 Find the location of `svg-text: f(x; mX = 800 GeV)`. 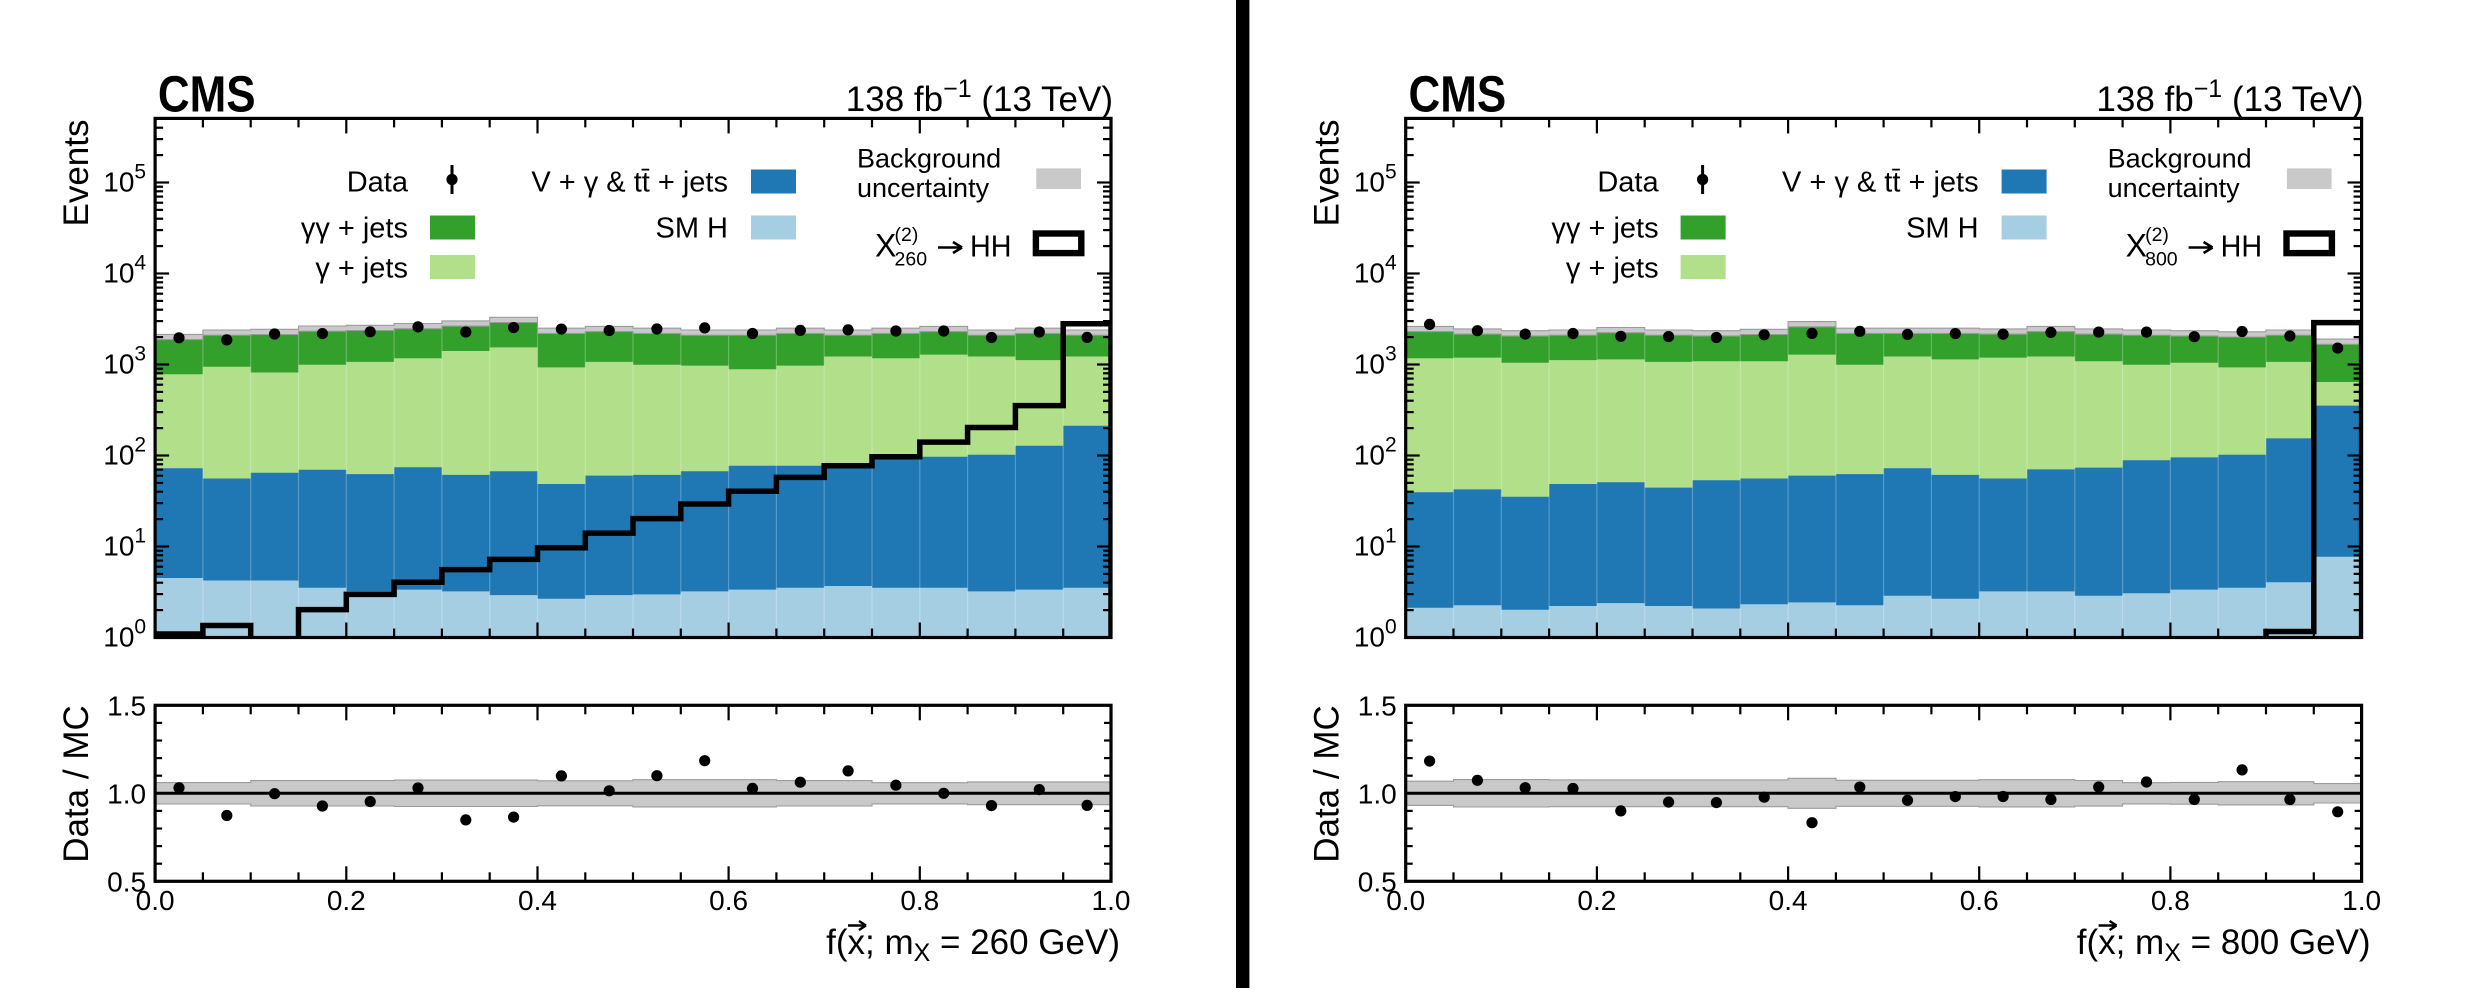

svg-text: f(x; mX = 800 GeV) is located at coordinates (2224, 945).